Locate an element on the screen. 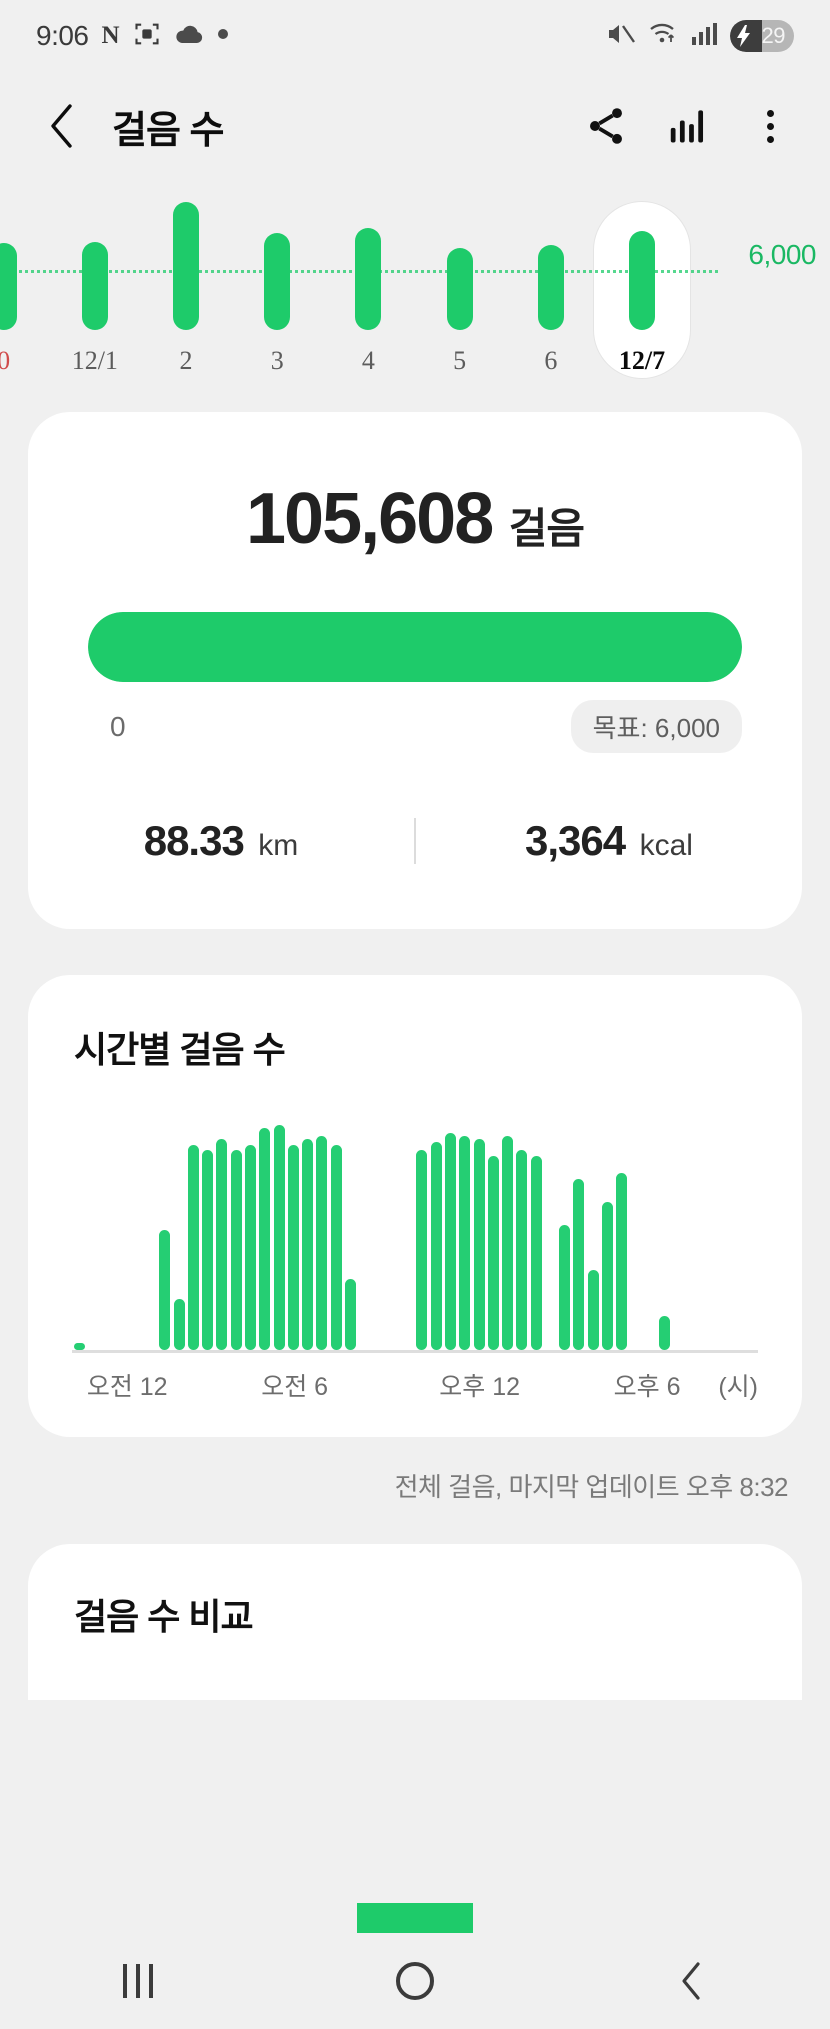  week-day-column: 12/7 is located at coordinates (642, 283).